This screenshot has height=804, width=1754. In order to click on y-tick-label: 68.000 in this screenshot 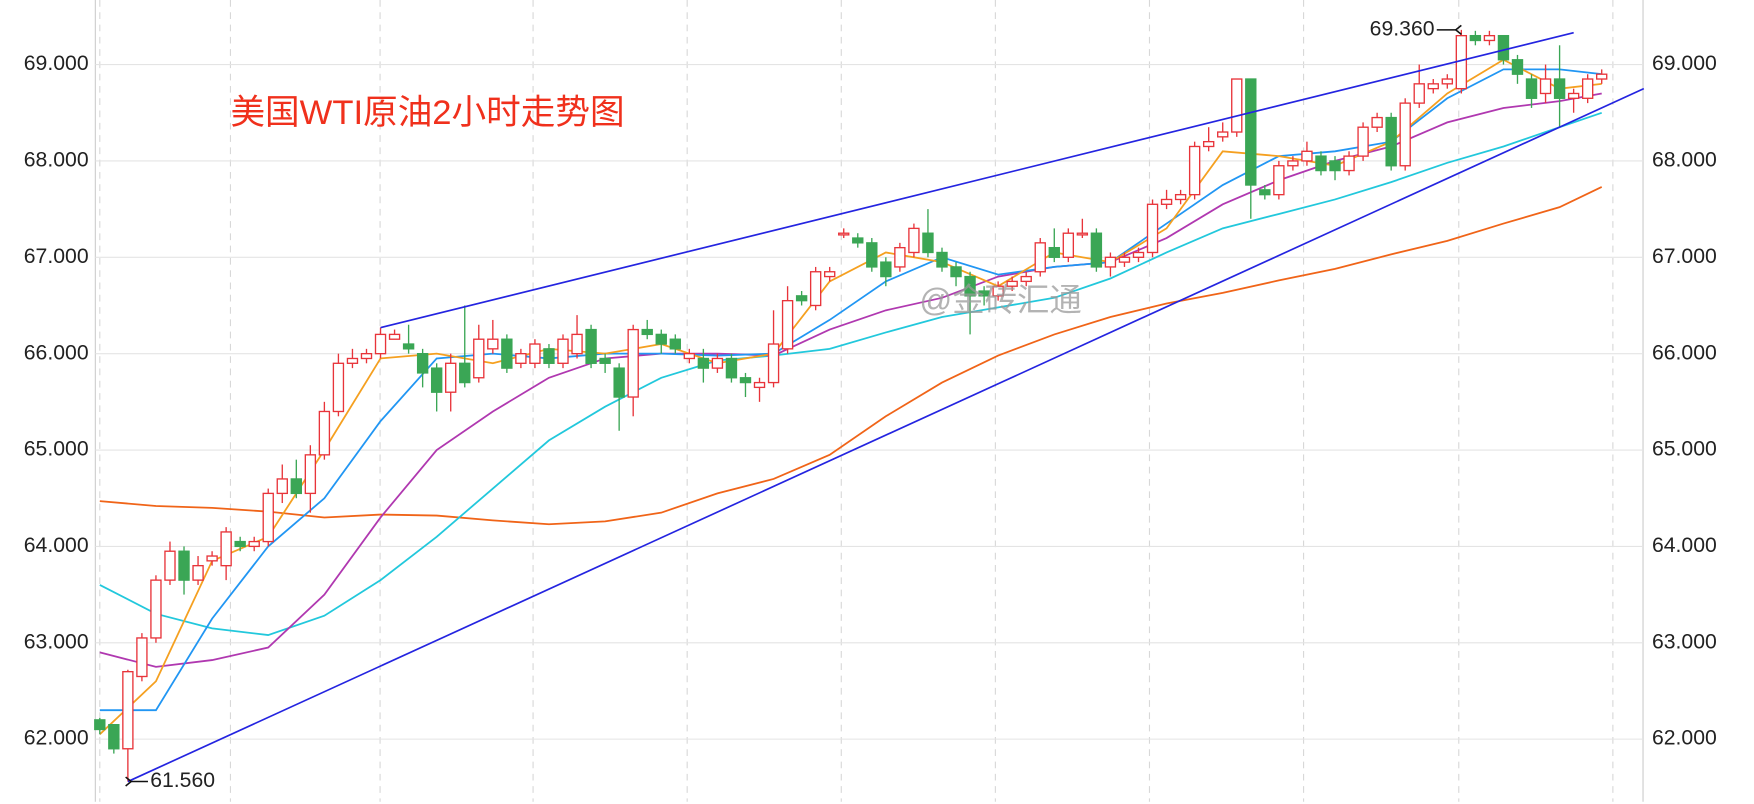, I will do `click(56, 160)`.